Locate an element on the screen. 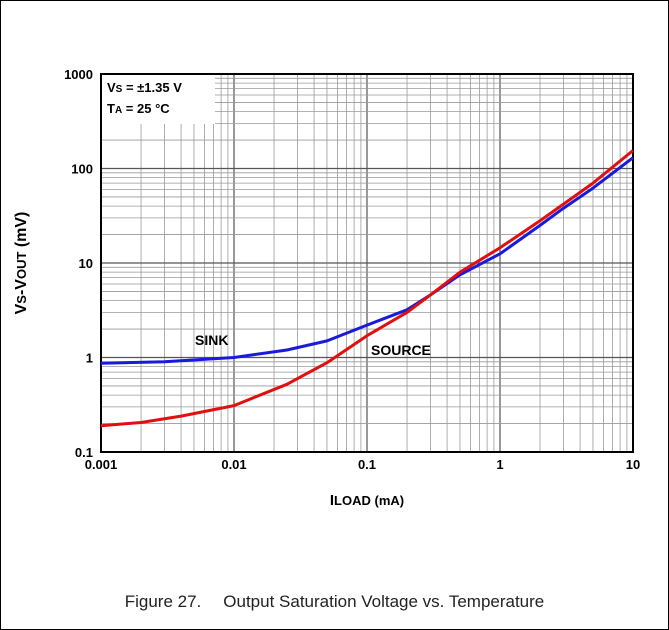 The width and height of the screenshot is (669, 630). annotations: SINK SOURCE is located at coordinates (313, 345).